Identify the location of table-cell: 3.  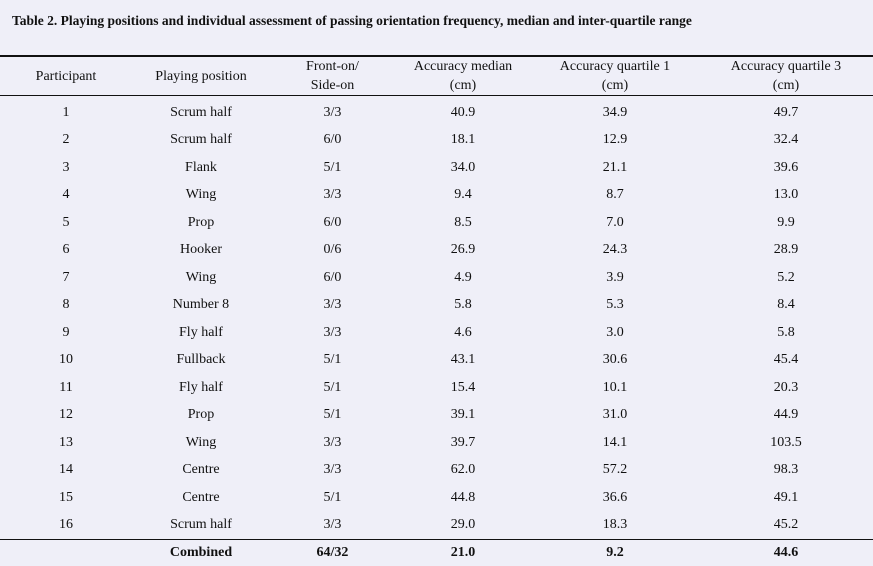
(66, 168).